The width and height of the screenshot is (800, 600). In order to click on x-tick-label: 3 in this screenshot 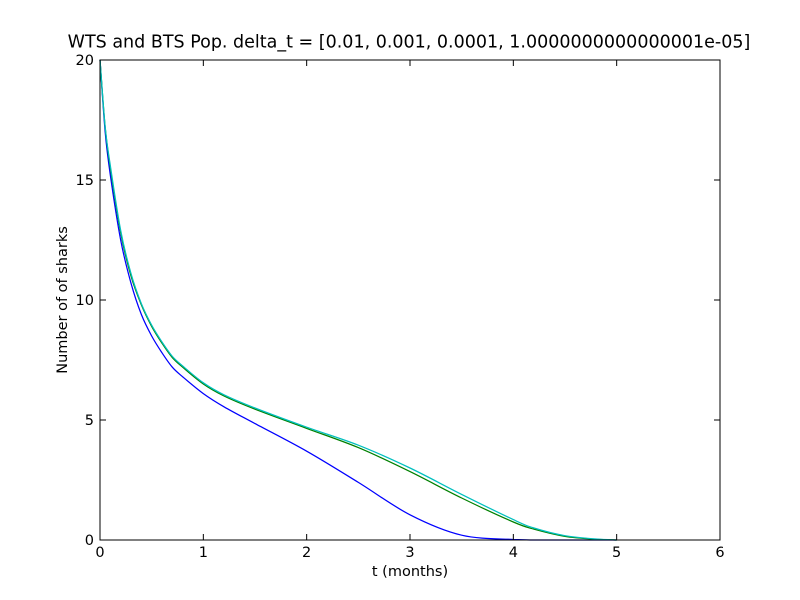, I will do `click(409, 553)`.